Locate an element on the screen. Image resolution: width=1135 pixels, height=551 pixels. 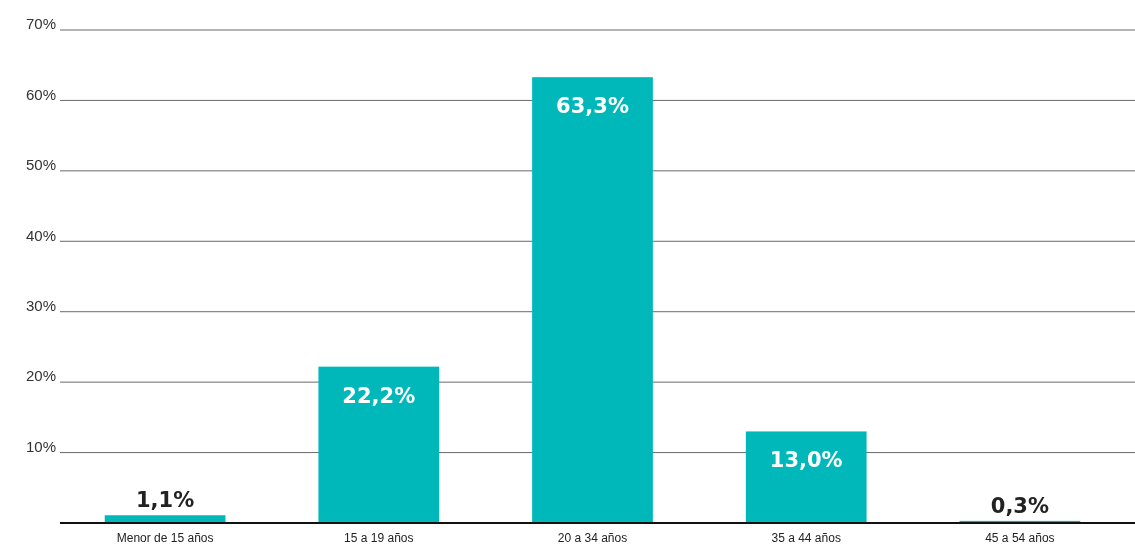
data-label: 63,3% is located at coordinates (592, 106).